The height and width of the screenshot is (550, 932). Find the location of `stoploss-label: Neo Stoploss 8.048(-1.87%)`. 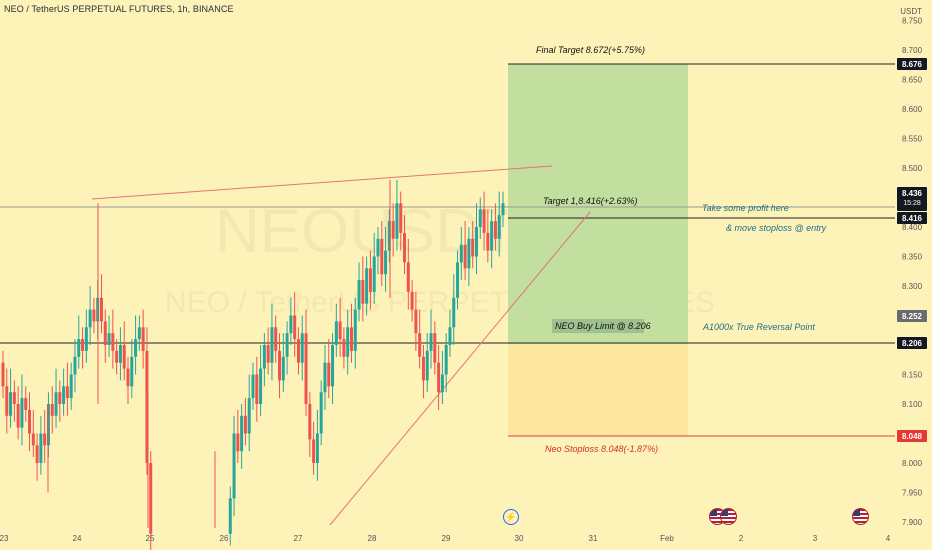

stoploss-label: Neo Stoploss 8.048(-1.87%) is located at coordinates (601, 449).